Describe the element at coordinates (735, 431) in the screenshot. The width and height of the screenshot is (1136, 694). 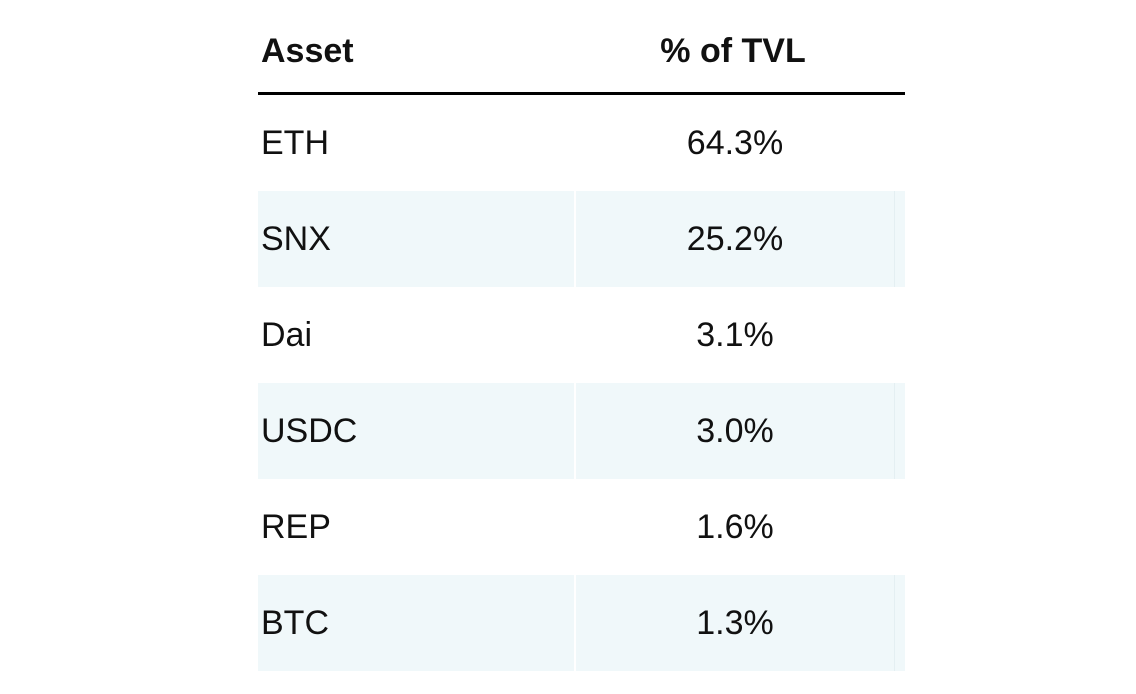
I see `pct-cell: 3.0%` at that location.